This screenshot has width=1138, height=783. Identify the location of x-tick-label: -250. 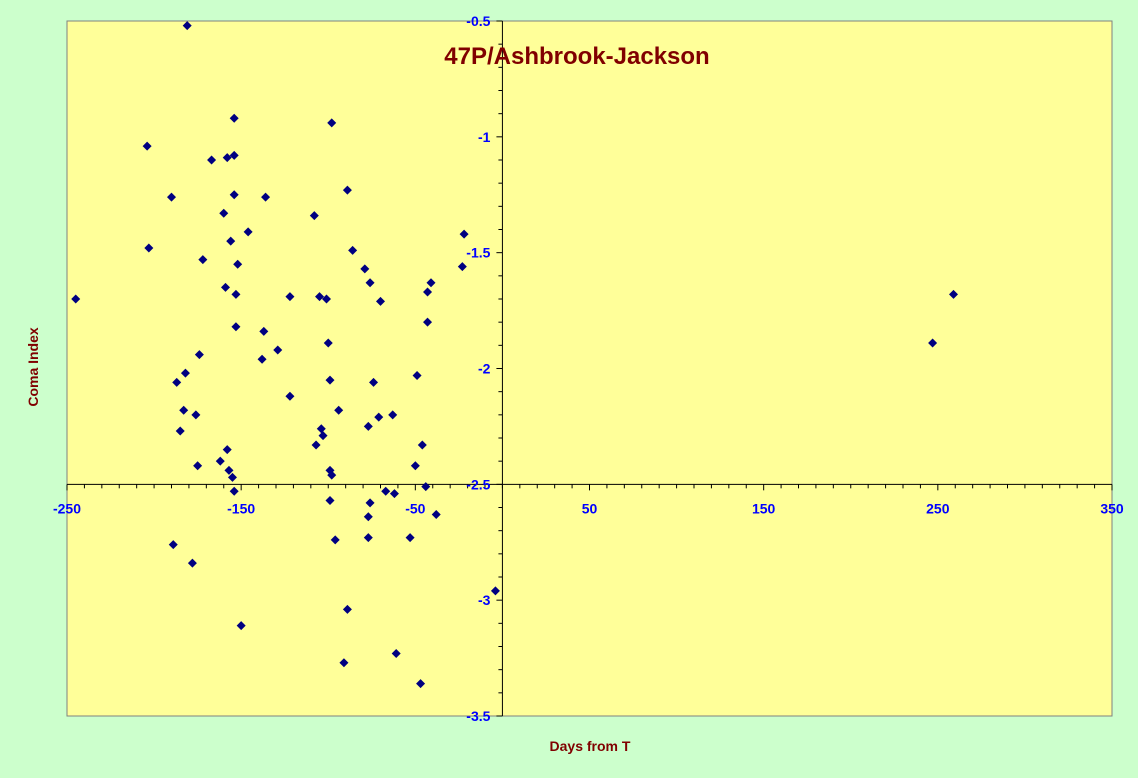
(67, 508).